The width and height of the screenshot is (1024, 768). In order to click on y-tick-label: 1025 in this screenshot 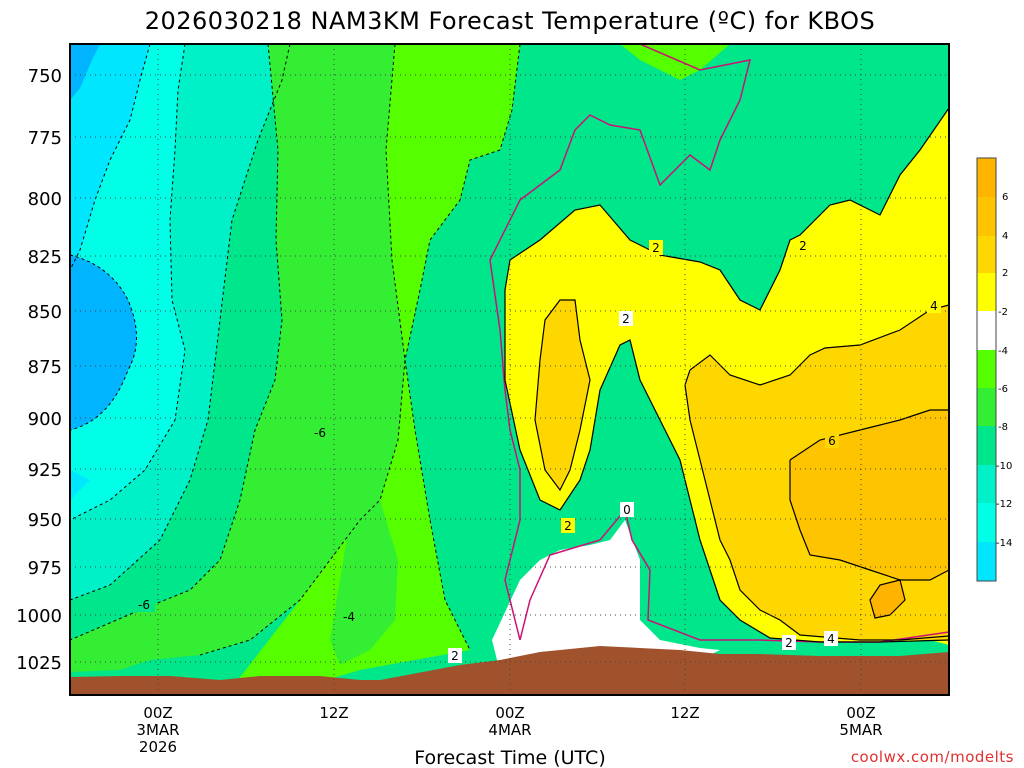, I will do `click(39, 663)`.